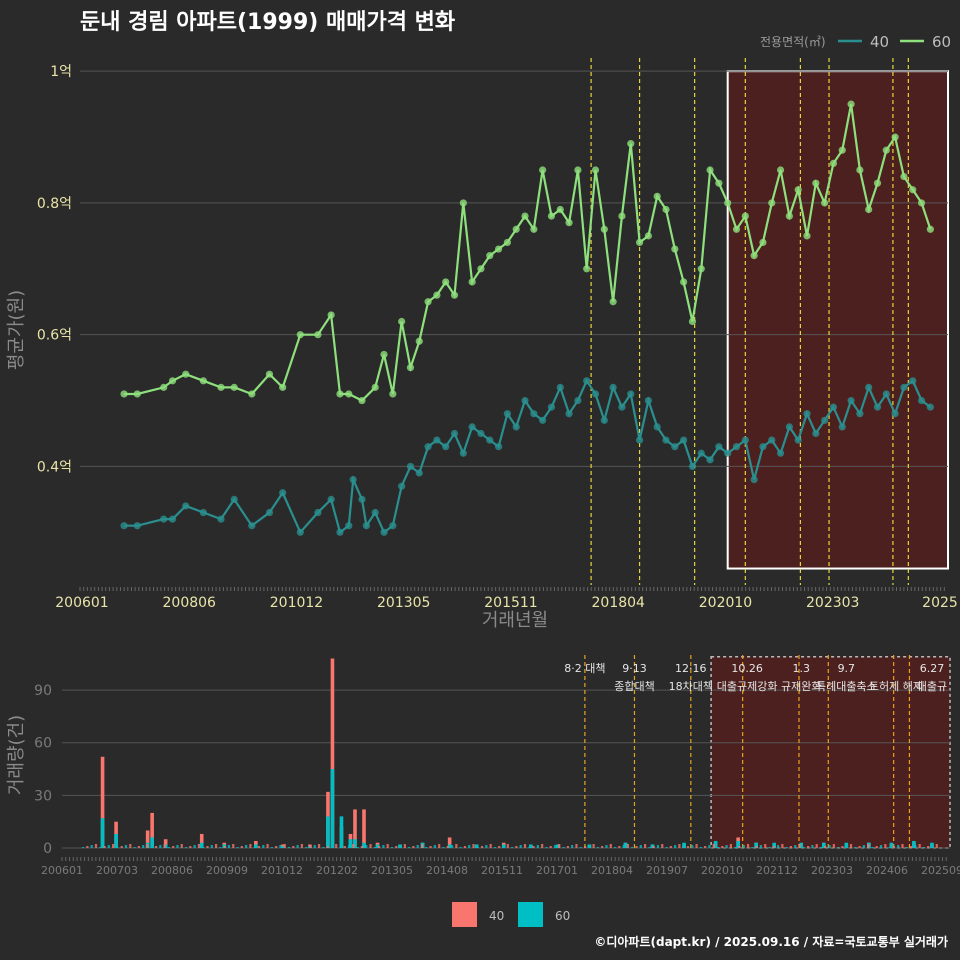  Describe the element at coordinates (47, 849) in the screenshot. I see `y-tick-label: 0` at that location.